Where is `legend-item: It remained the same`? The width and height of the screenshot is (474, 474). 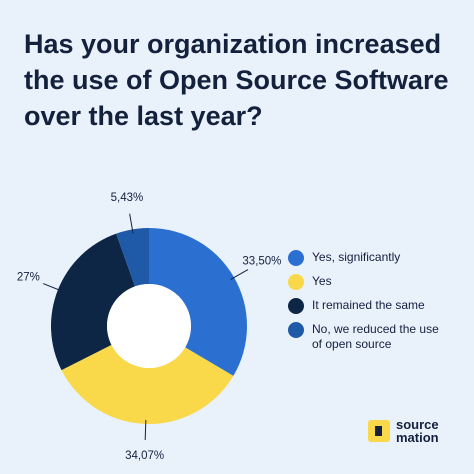 legend-item: It remained the same is located at coordinates (368, 306).